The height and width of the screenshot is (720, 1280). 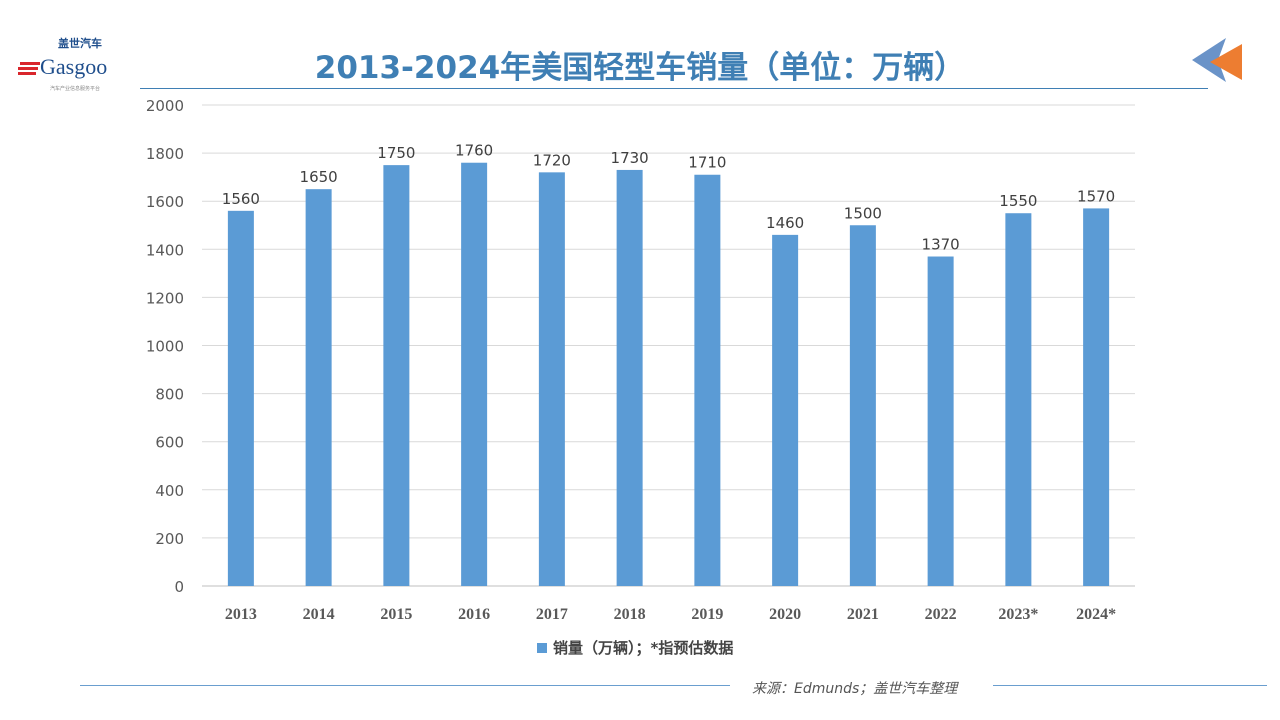 What do you see at coordinates (542, 647) in the screenshot?
I see `legend-swatch` at bounding box center [542, 647].